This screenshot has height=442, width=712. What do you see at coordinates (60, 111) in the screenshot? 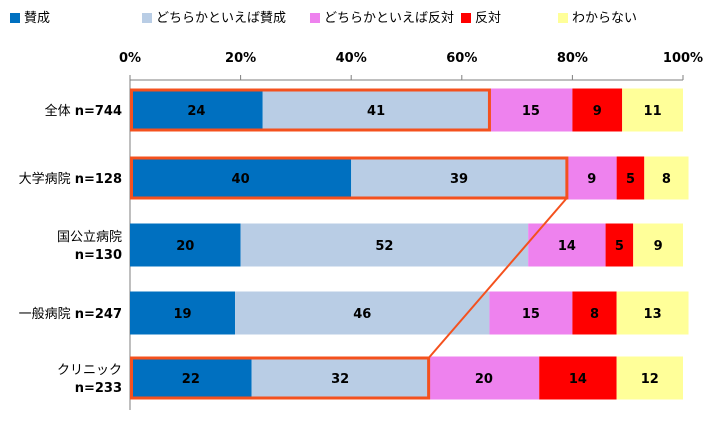
I see `category-name-1: 全体` at bounding box center [60, 111].